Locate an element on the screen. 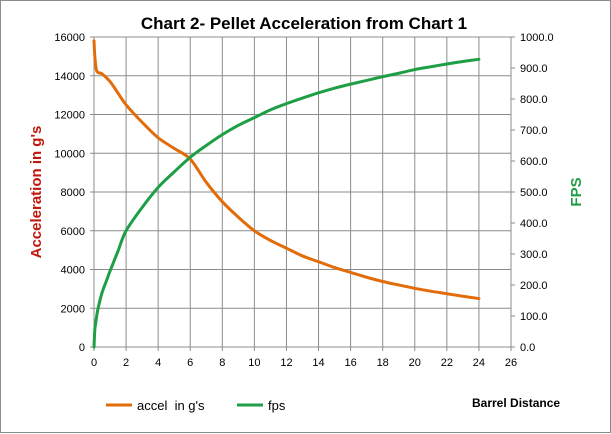  x-tick-label: 24 is located at coordinates (479, 363).